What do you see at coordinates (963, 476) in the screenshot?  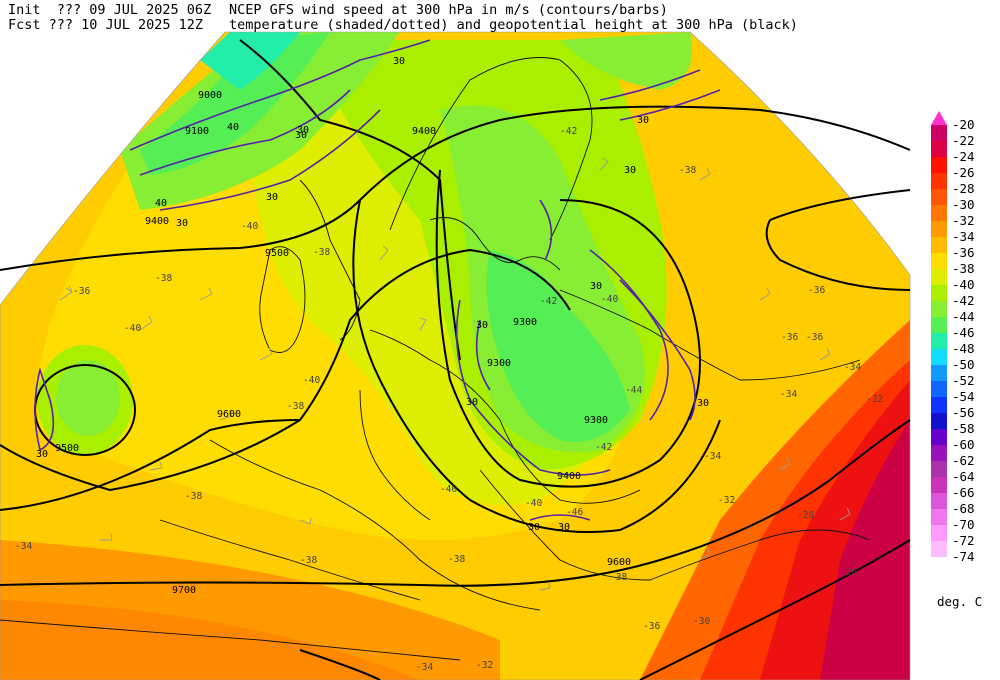 I see `colorbar-tick-label: -64` at bounding box center [963, 476].